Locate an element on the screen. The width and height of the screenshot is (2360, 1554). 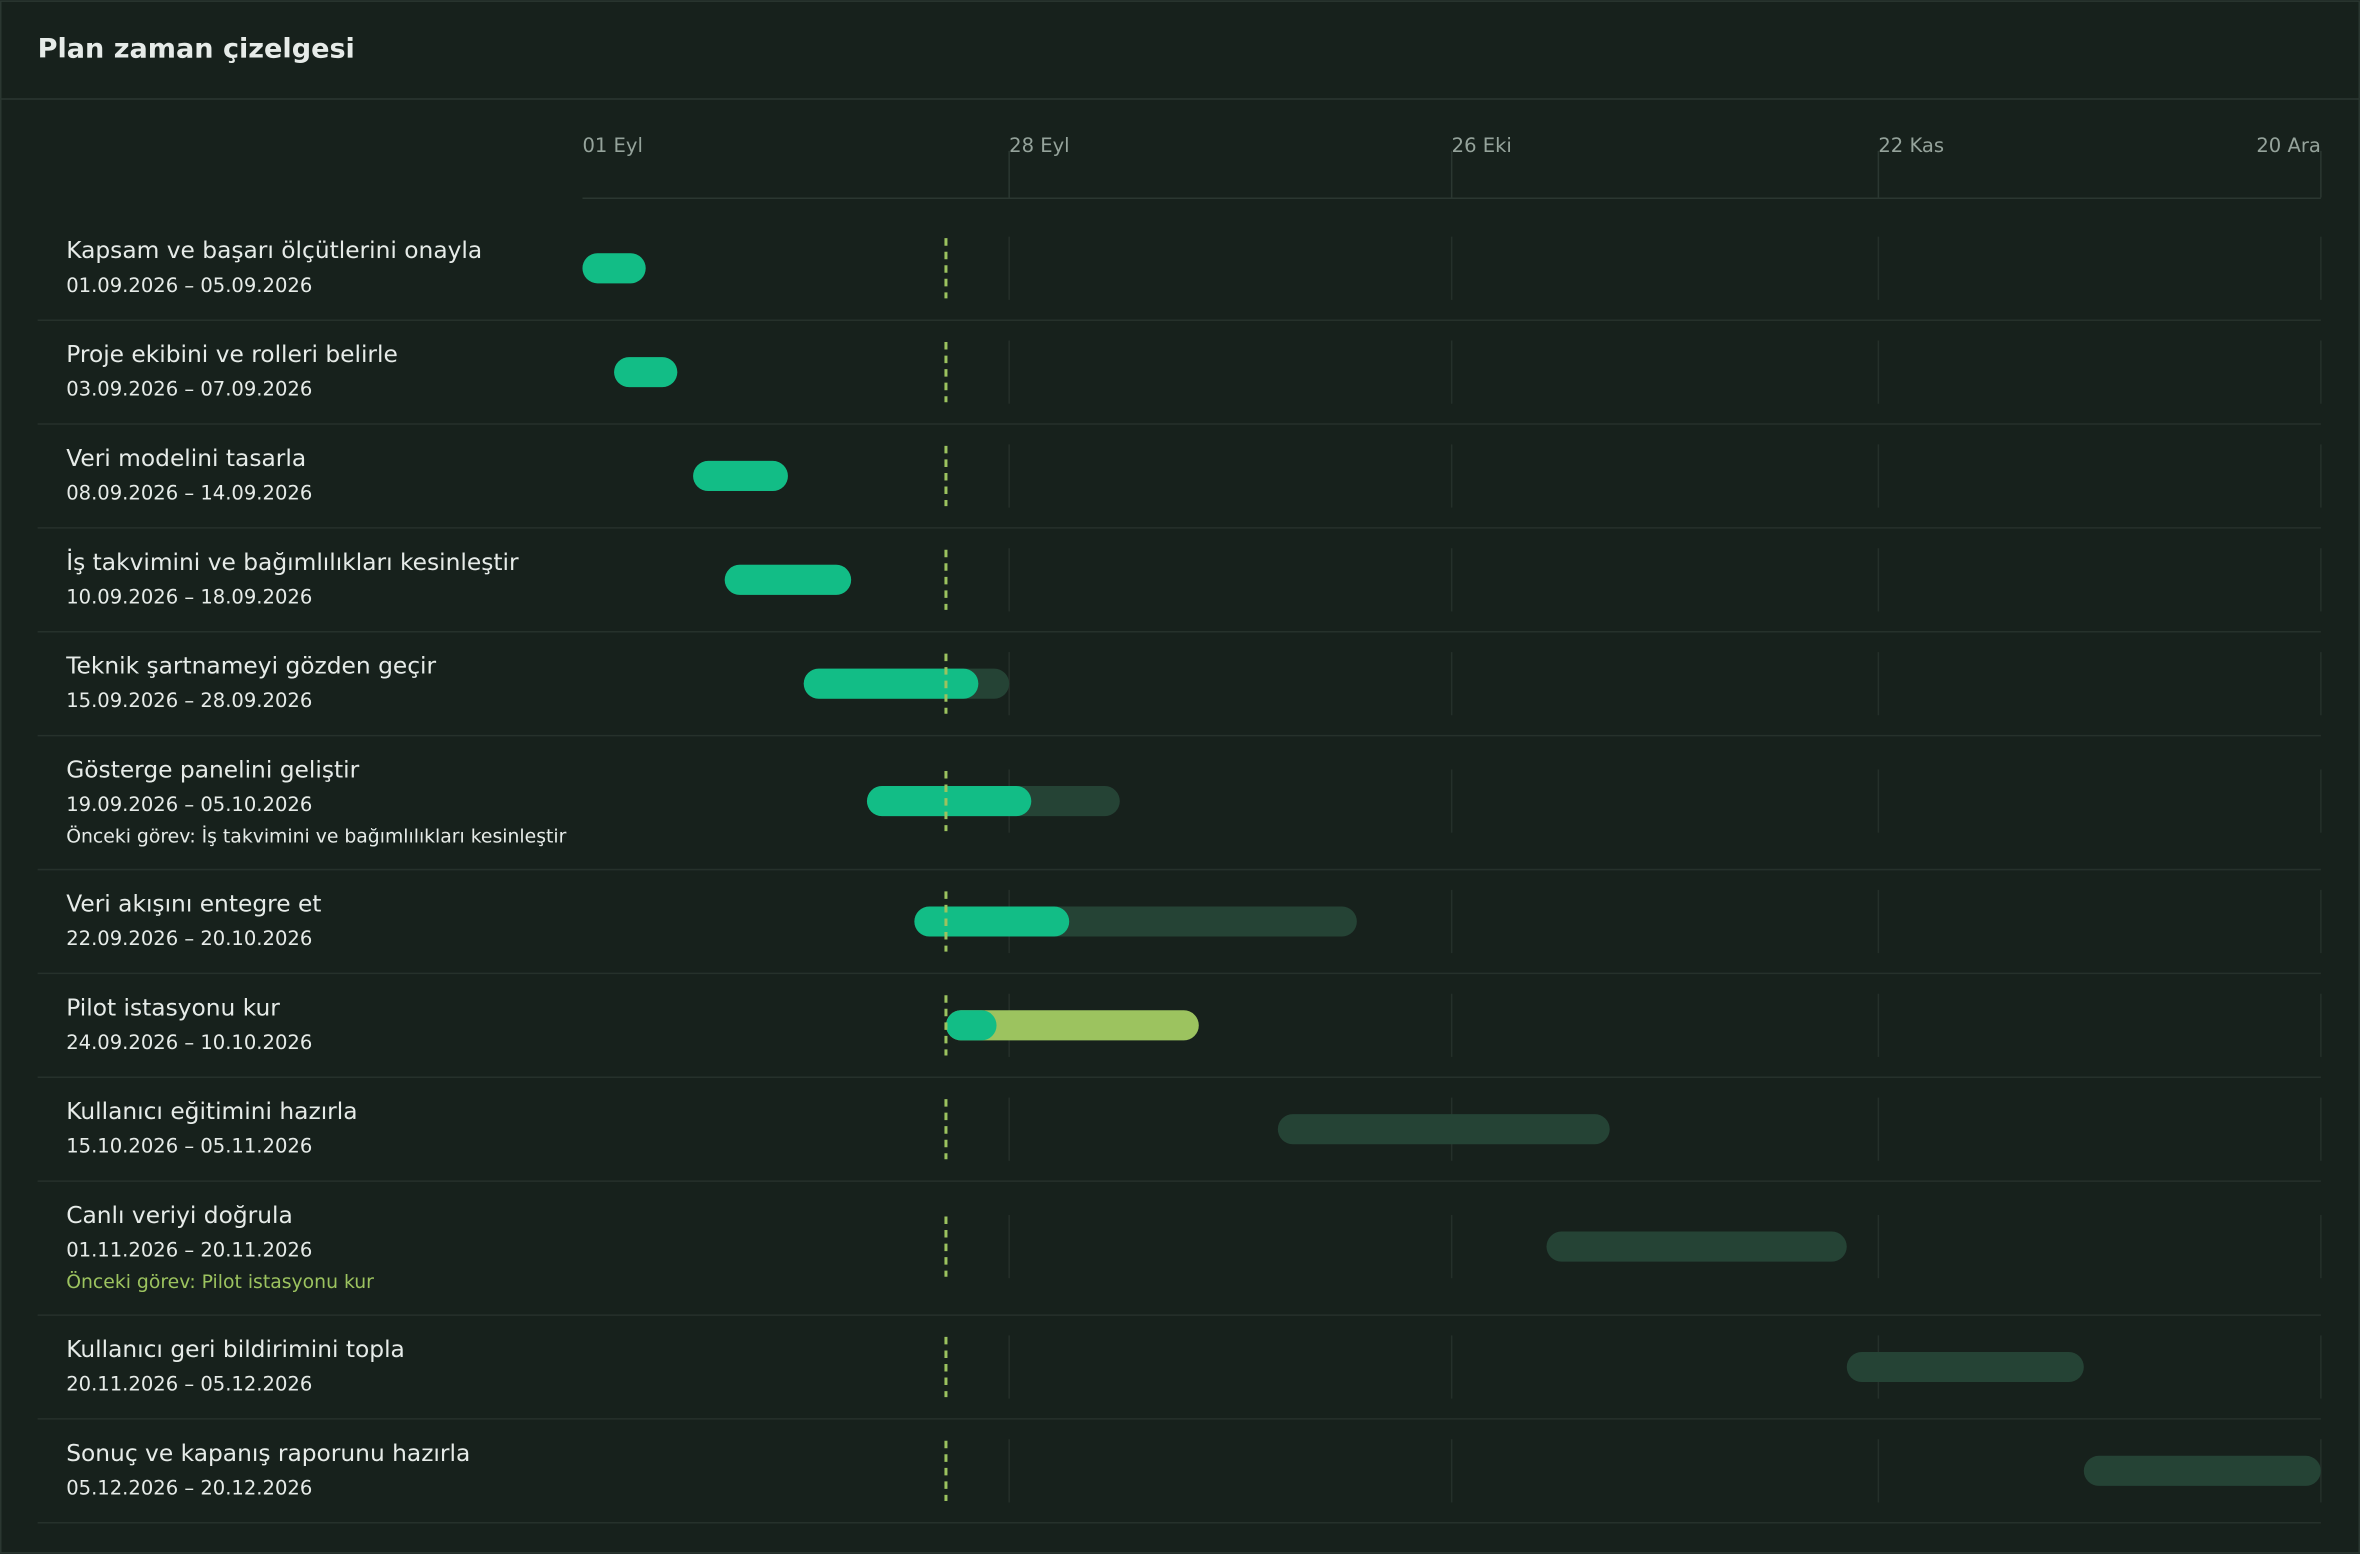
task-dates: 10.09.2026 – 18.09.2026 is located at coordinates (189, 596).